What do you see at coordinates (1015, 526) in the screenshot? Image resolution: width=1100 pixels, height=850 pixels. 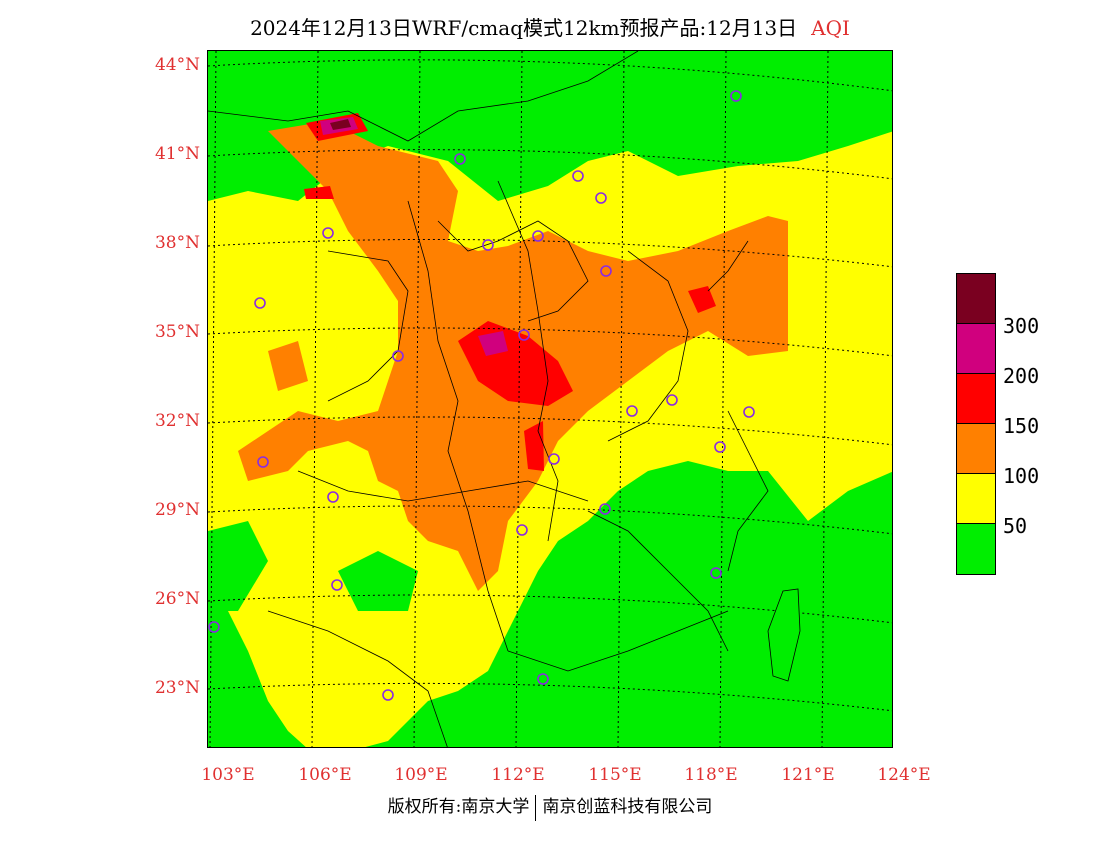 I see `legend-label-50: 50` at bounding box center [1015, 526].